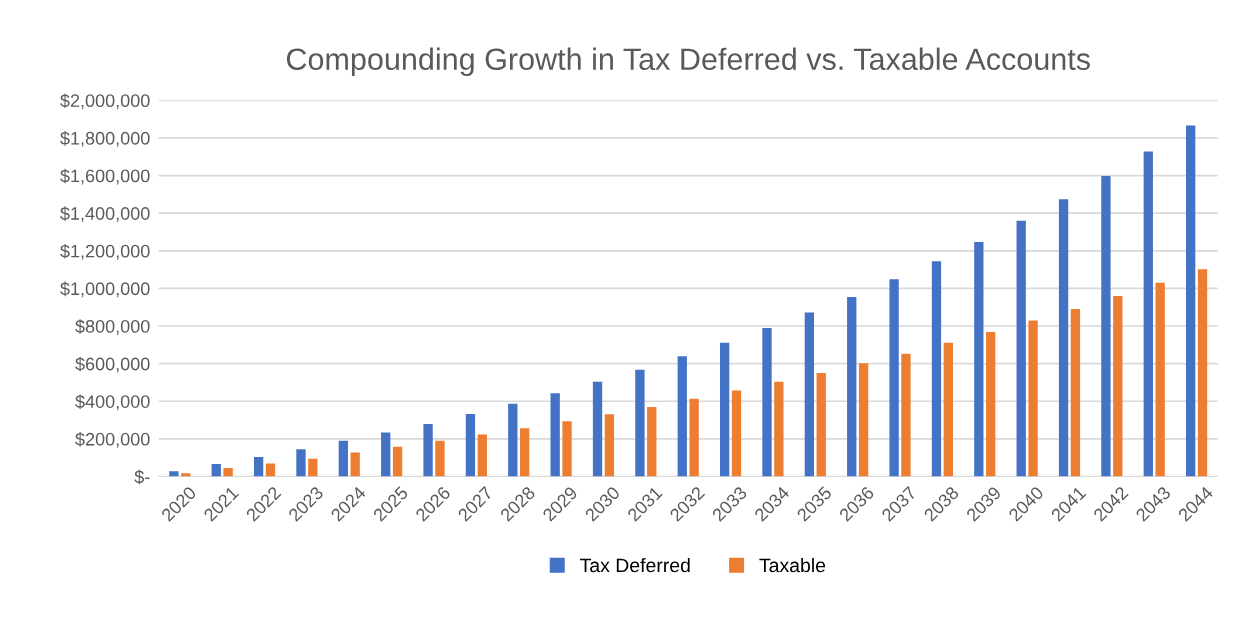  Describe the element at coordinates (792, 565) in the screenshot. I see `legend-label: Taxable` at that location.